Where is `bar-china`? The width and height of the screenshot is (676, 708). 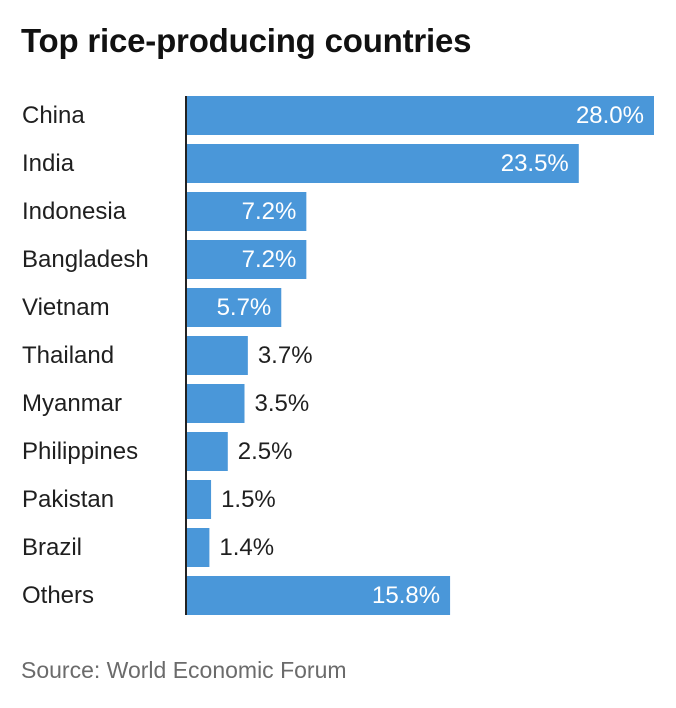 bar-china is located at coordinates (420, 115).